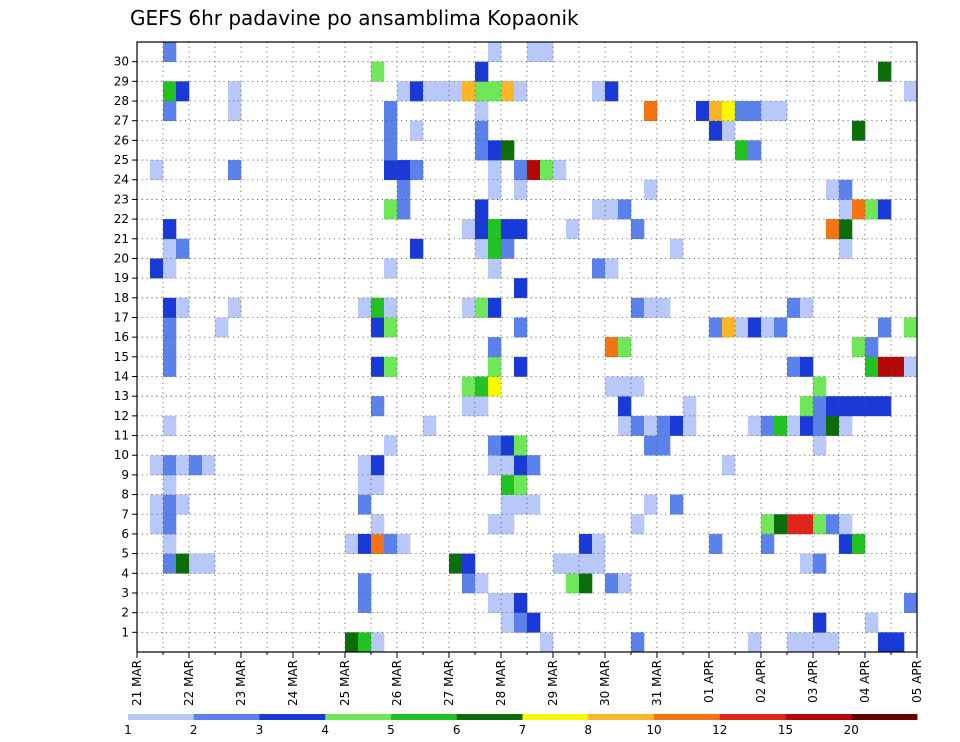 The width and height of the screenshot is (960, 742). I want to click on y-tick-label: 21, so click(121, 239).